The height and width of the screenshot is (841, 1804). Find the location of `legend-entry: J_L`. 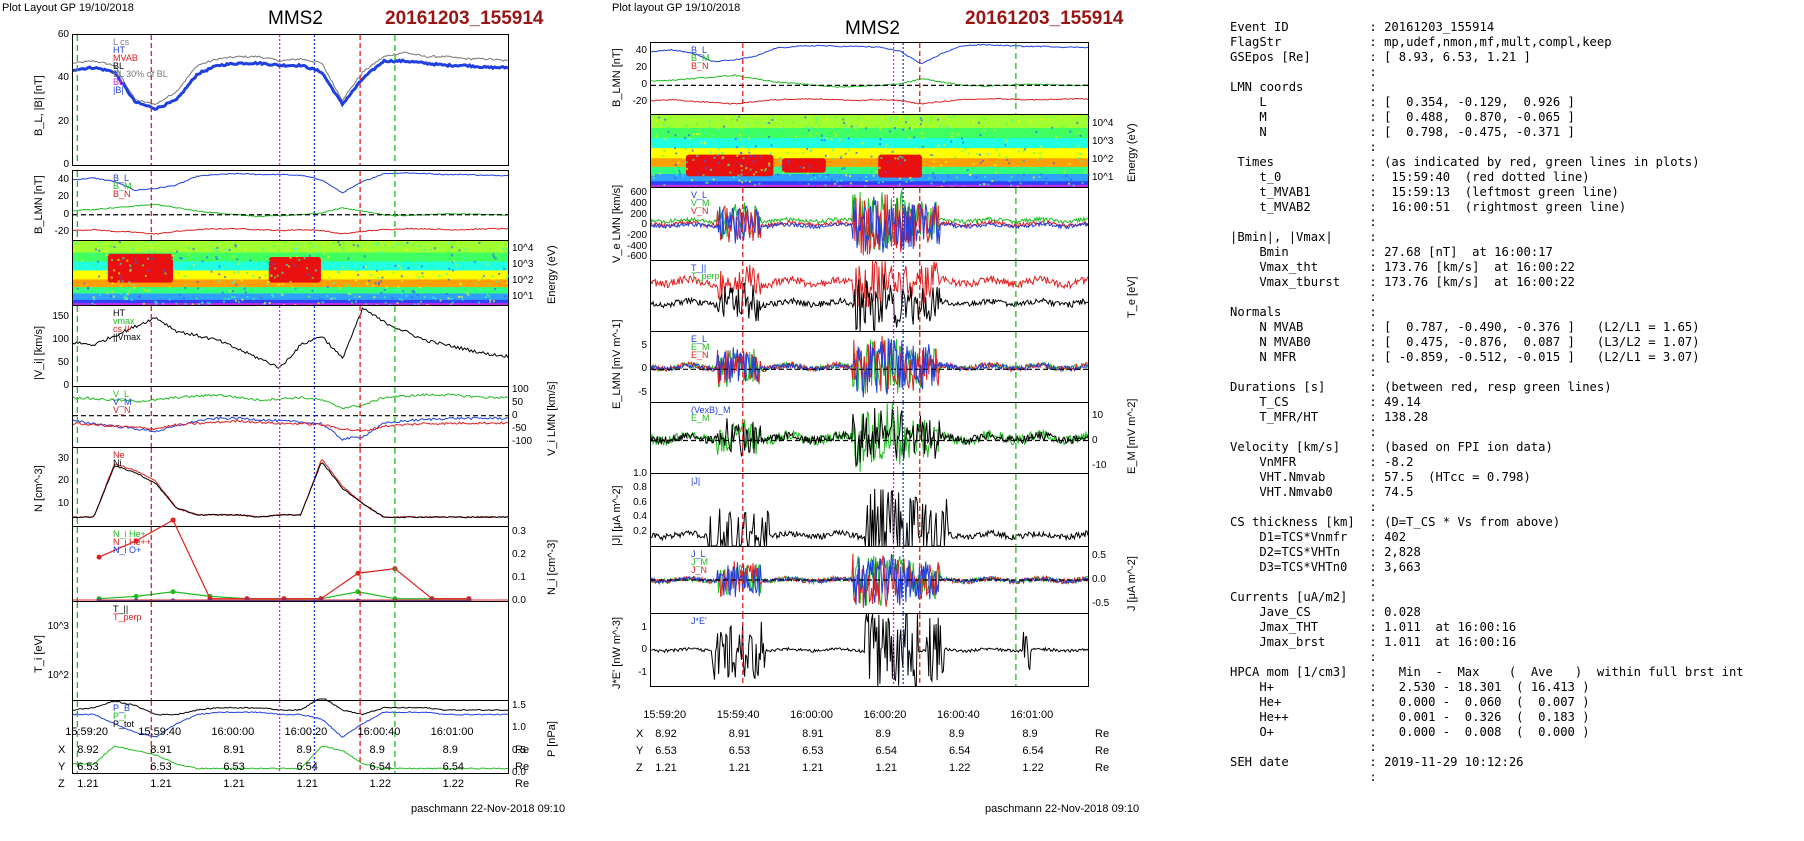

legend-entry: J_L is located at coordinates (698, 554).